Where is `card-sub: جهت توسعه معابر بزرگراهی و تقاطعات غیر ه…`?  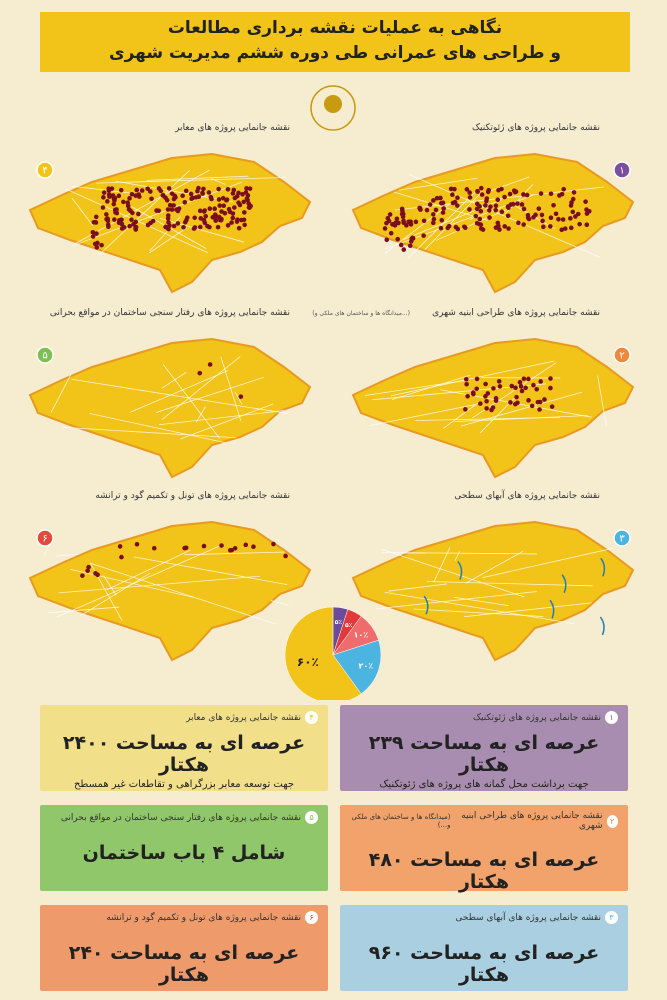
card-sub: جهت توسعه معابر بزرگراهی و تقاطعات غیر ه… is located at coordinates (184, 784).